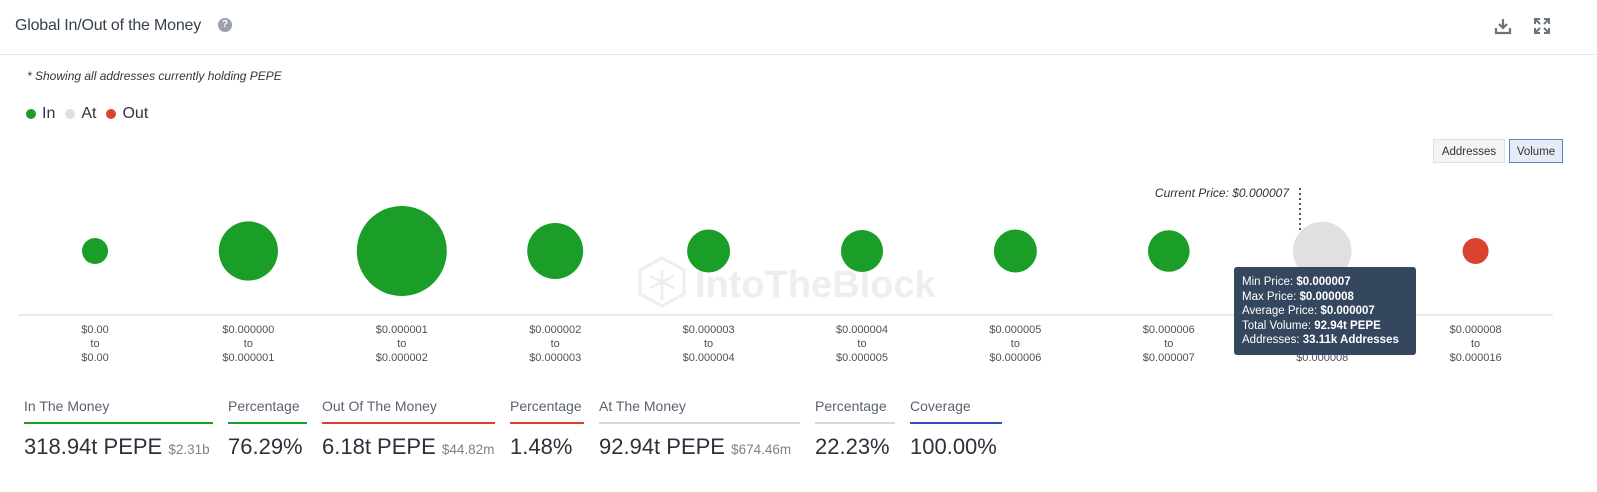 This screenshot has width=1597, height=492. I want to click on x-tick-label-7: $0.000005, so click(1015, 330).